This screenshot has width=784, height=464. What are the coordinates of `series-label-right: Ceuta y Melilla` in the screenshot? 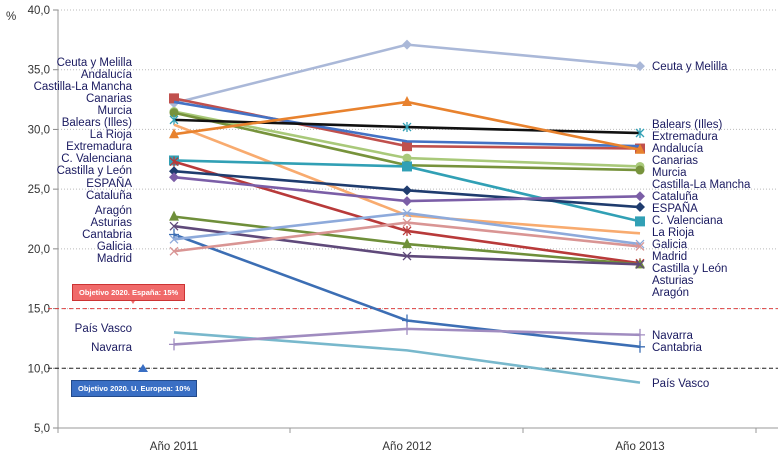 It's located at (690, 67).